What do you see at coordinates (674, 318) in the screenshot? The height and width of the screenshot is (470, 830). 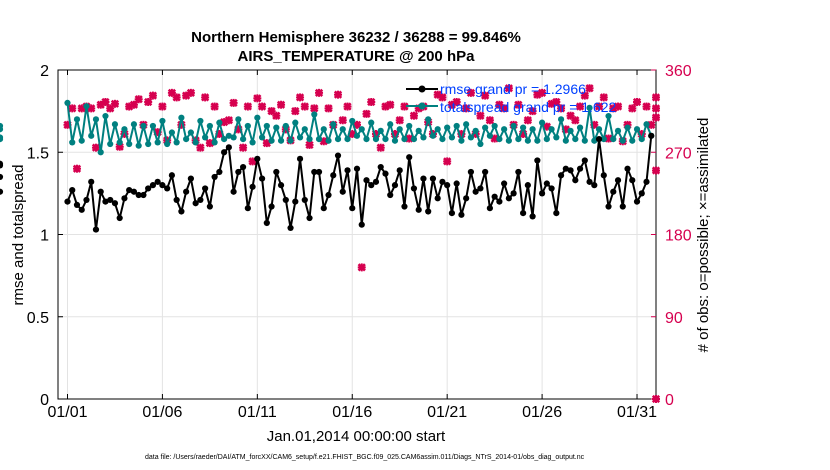 I see `y-tick-label-right: 90` at bounding box center [674, 318].